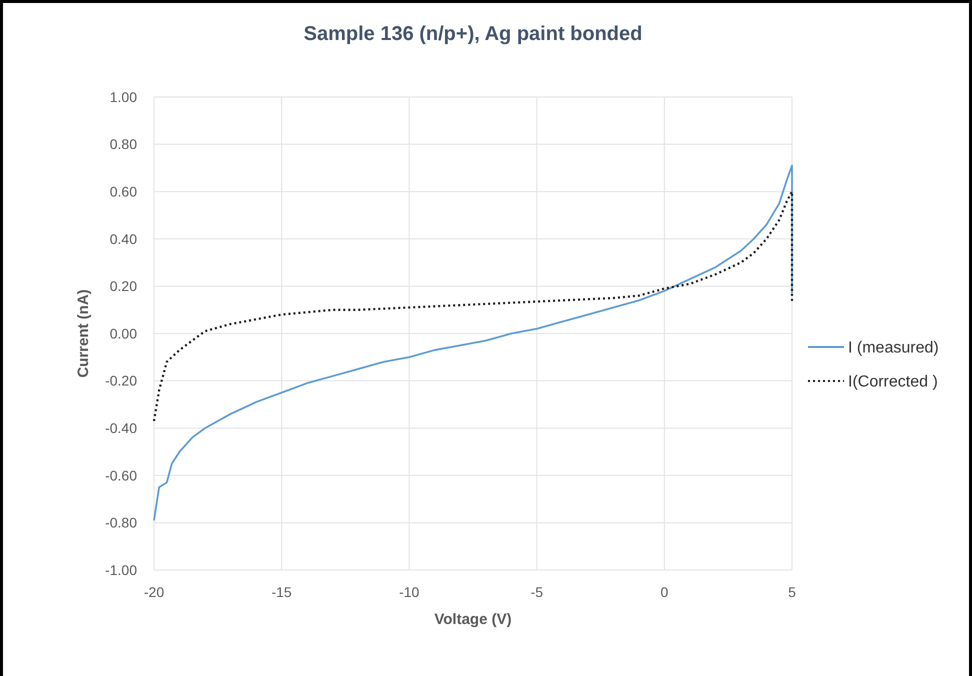 The height and width of the screenshot is (676, 972). I want to click on y-axis-title: Current (nA), so click(83, 333).